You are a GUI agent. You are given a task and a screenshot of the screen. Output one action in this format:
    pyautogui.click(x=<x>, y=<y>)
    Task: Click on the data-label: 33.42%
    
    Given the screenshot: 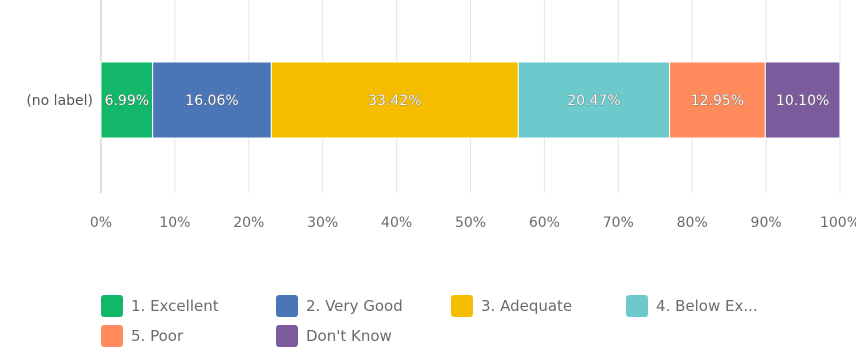 What is the action you would take?
    pyautogui.click(x=394, y=101)
    